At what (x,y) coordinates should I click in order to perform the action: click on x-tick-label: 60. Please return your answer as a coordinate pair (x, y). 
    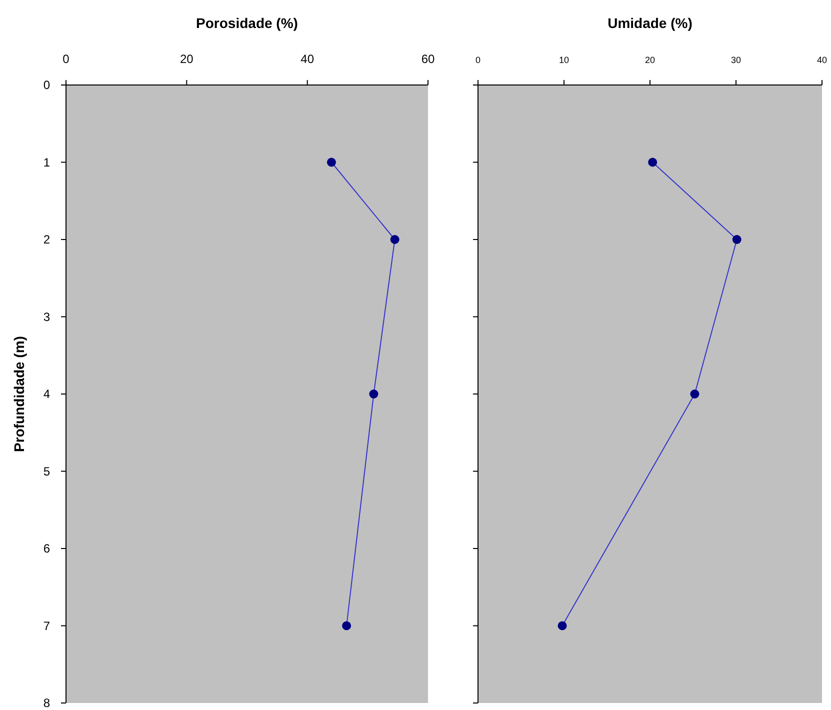
    Looking at the image, I should click on (428, 59).